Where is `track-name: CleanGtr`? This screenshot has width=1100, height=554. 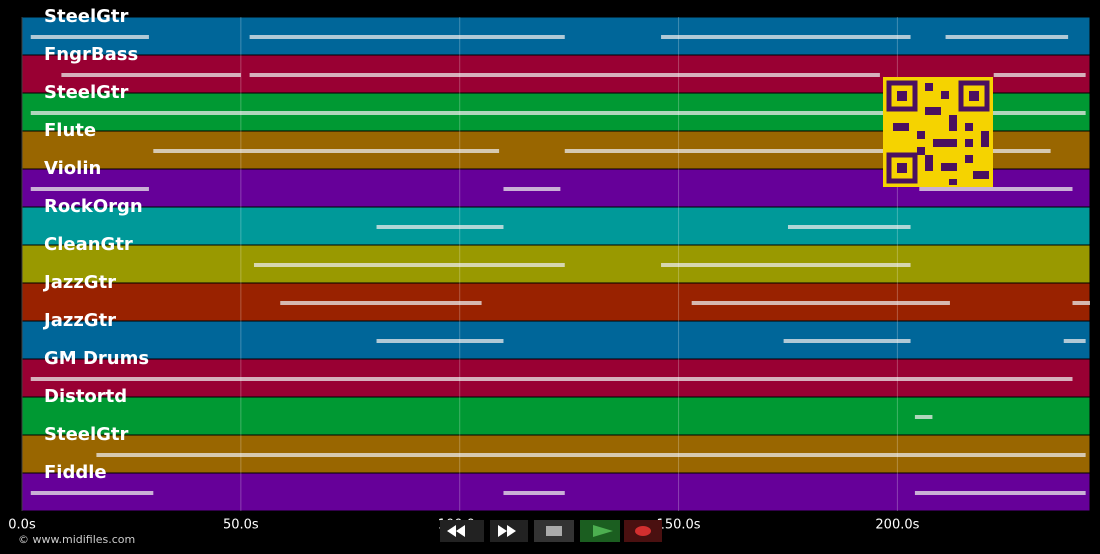 track-name: CleanGtr is located at coordinates (88, 244).